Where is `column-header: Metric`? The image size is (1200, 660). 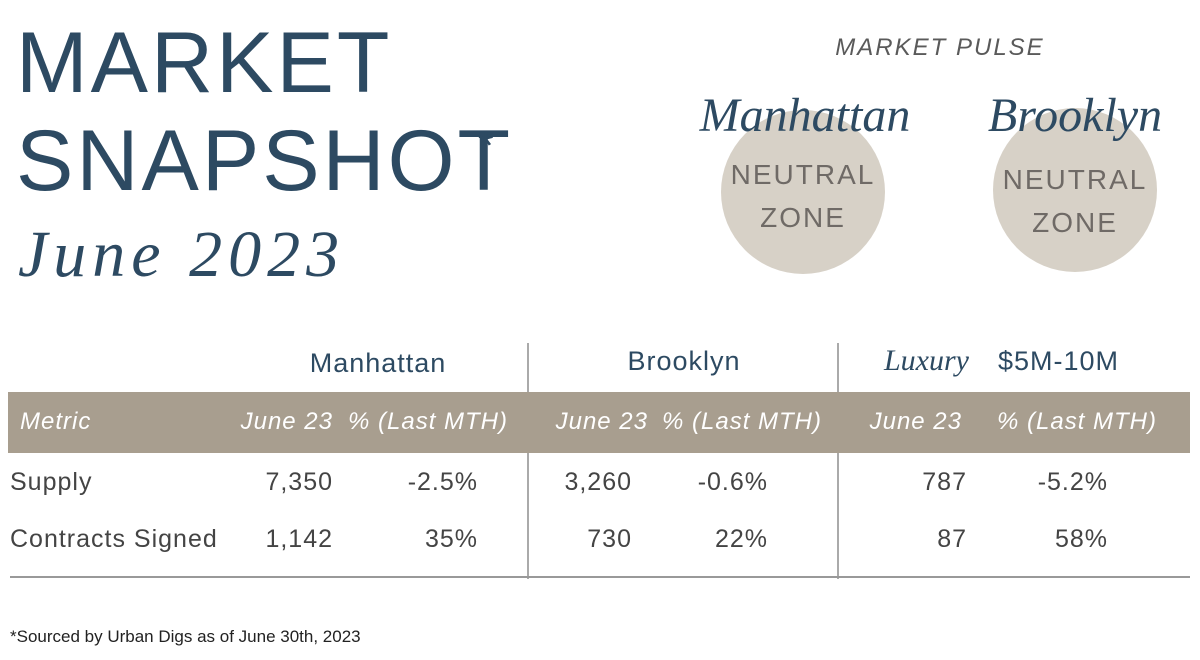
column-header: Metric is located at coordinates (56, 421).